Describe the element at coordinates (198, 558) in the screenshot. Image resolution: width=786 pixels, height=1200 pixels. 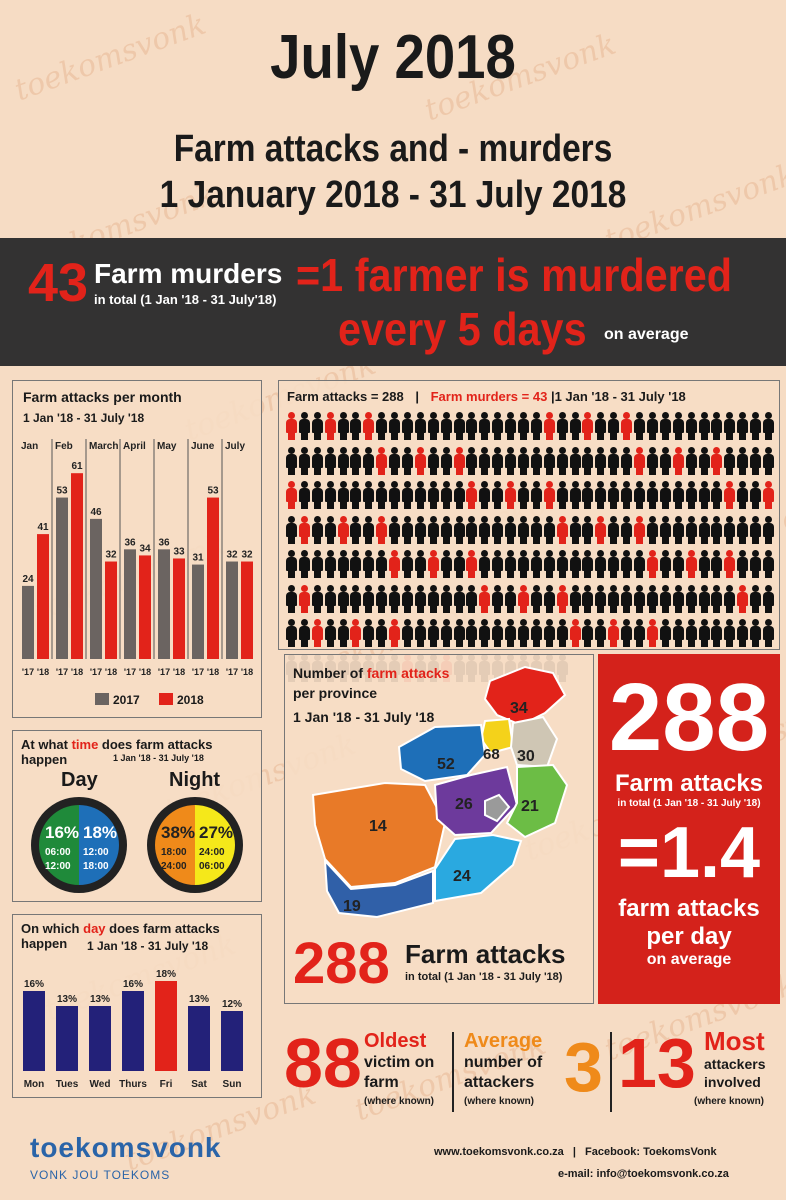
I see `bar-value-label: 31` at that location.